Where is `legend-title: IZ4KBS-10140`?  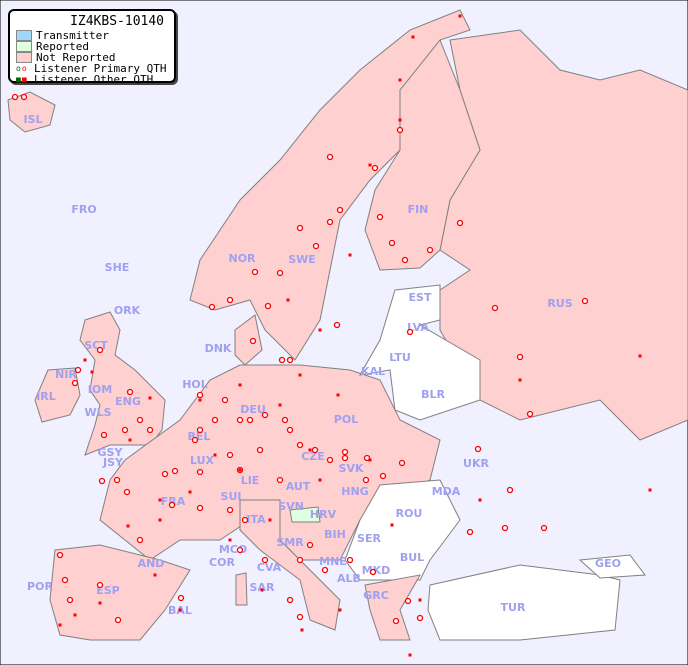 legend-title: IZ4KBS-10140 is located at coordinates (117, 21).